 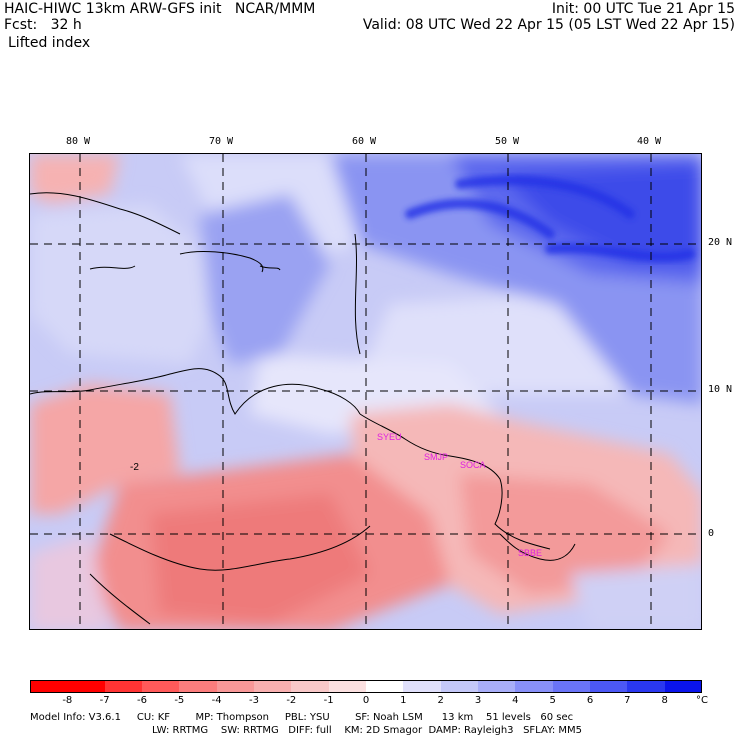 I want to click on colorbar-border, so click(x=366, y=686).